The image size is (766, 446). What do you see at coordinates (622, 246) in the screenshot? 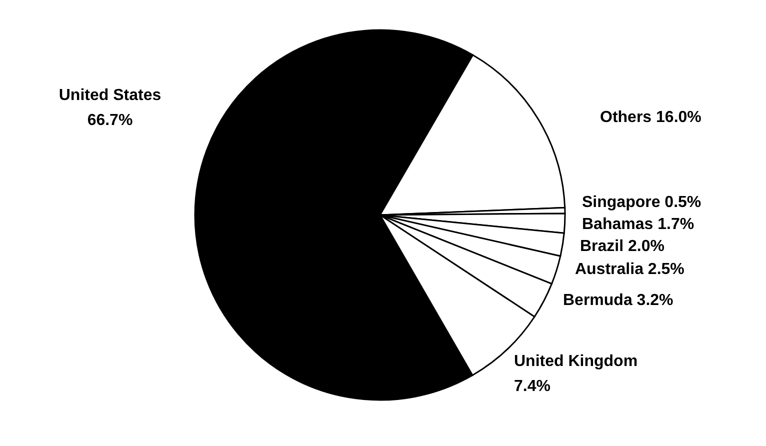
I see `slice-label: Brazil 2.0%` at bounding box center [622, 246].